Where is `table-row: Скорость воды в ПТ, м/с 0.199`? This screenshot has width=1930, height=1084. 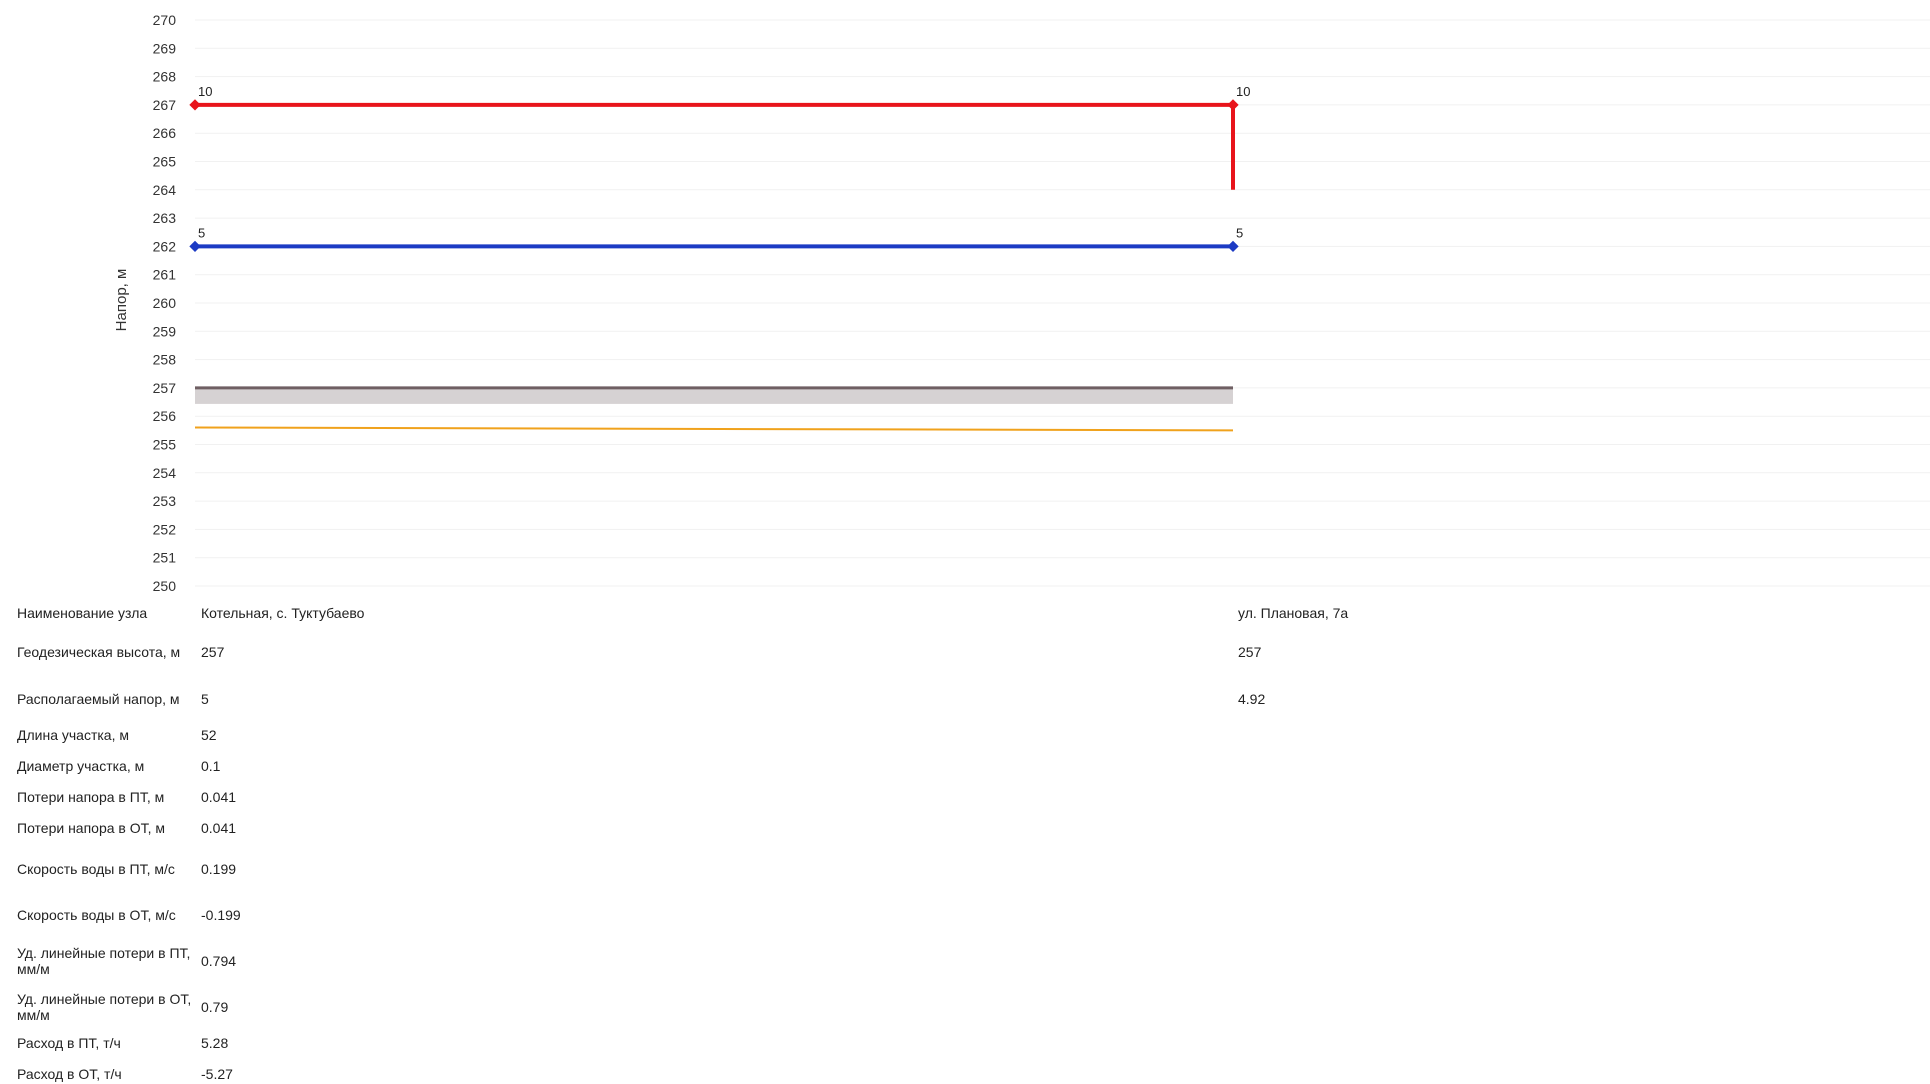
table-row: Скорость воды в ПТ, м/с 0.199 is located at coordinates (965, 869).